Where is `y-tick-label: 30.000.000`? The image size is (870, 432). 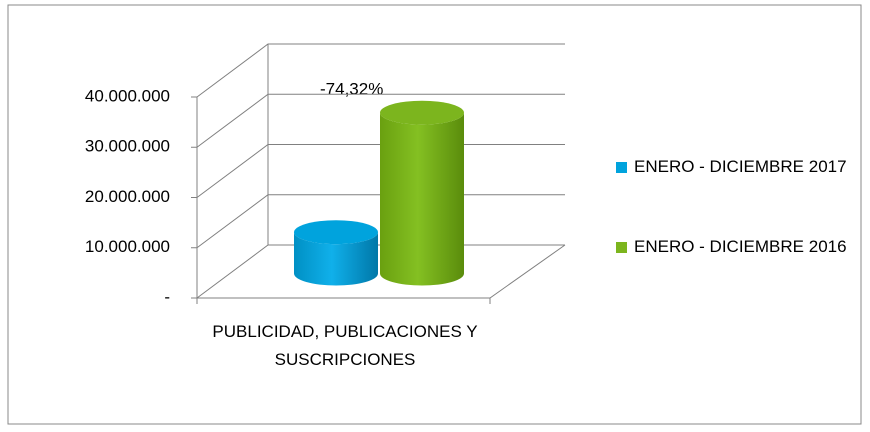
y-tick-label: 30.000.000 is located at coordinates (127, 146).